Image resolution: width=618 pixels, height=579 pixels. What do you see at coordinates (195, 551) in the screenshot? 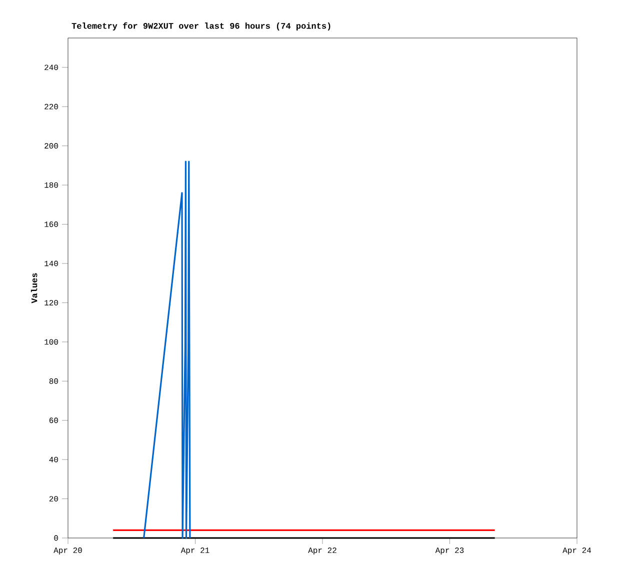
I see `x-tick-label: Apr 21` at bounding box center [195, 551].